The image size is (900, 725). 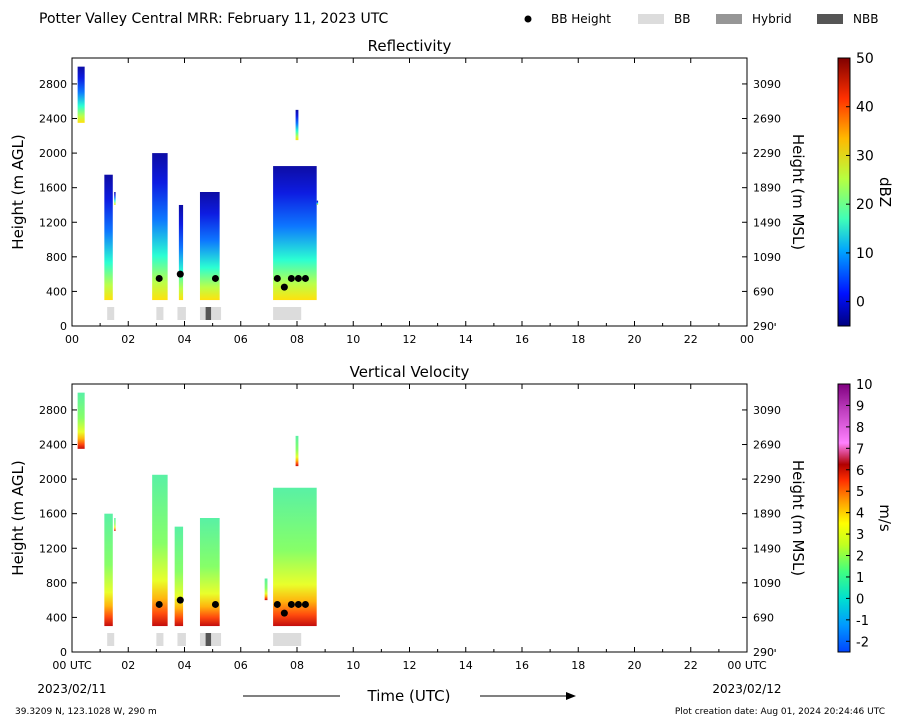 What do you see at coordinates (865, 189) in the screenshot?
I see `reflectivity-colorbar: 0 10 20 30 40 50 dBZ` at bounding box center [865, 189].